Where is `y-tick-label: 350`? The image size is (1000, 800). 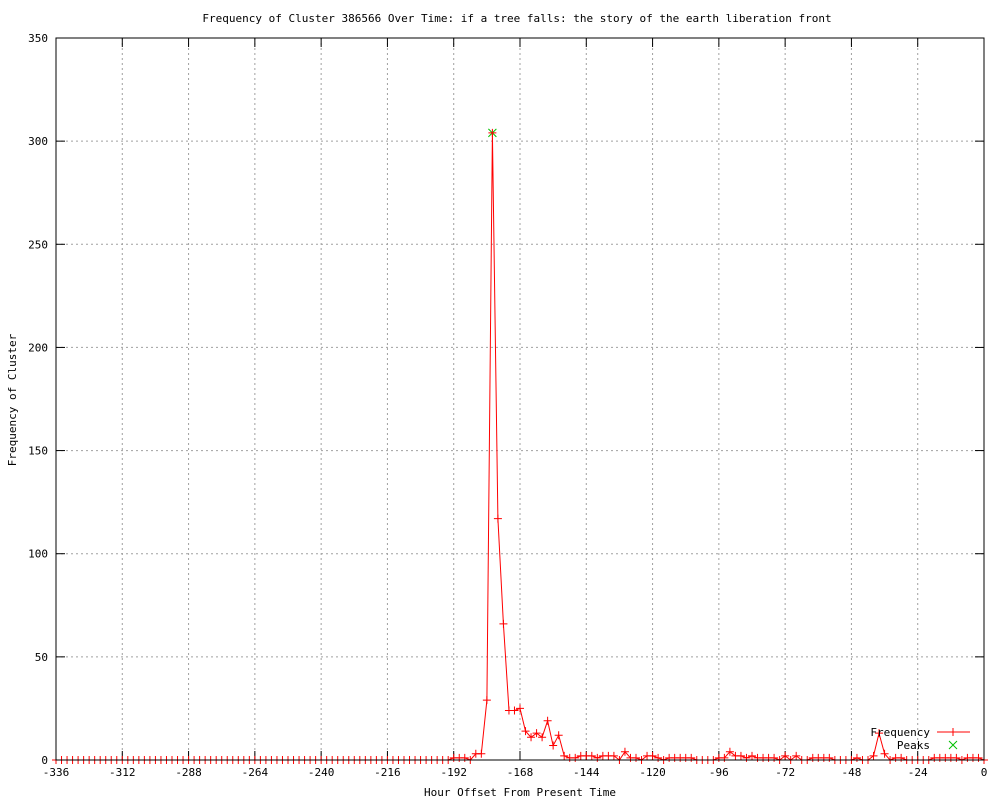 y-tick-label: 350 is located at coordinates (38, 38).